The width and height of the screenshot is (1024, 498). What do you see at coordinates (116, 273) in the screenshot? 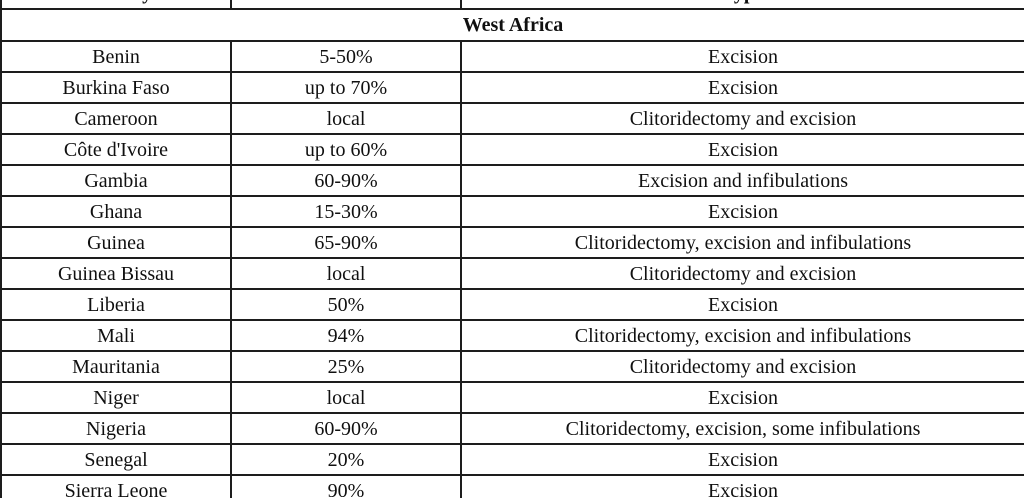
I see `country-cell: Guinea Bissau` at bounding box center [116, 273].